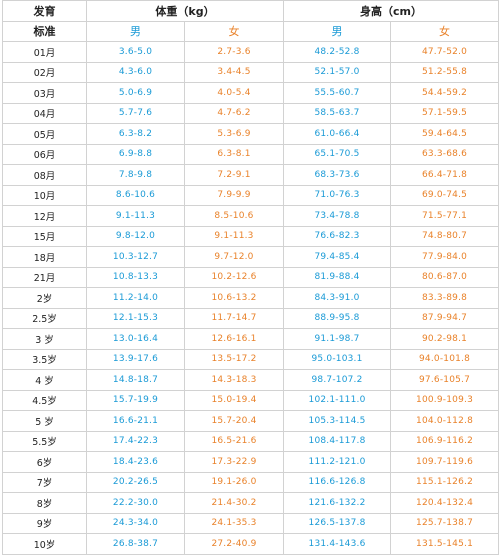  What do you see at coordinates (234, 93) in the screenshot?
I see `weight-female-cell: 4.0-5.4` at bounding box center [234, 93].